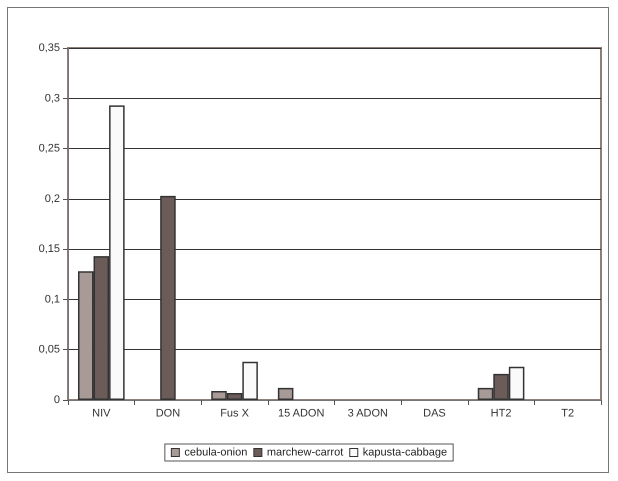 The height and width of the screenshot is (481, 618). Describe the element at coordinates (235, 414) in the screenshot. I see `x-tick-label: Fus X` at that location.